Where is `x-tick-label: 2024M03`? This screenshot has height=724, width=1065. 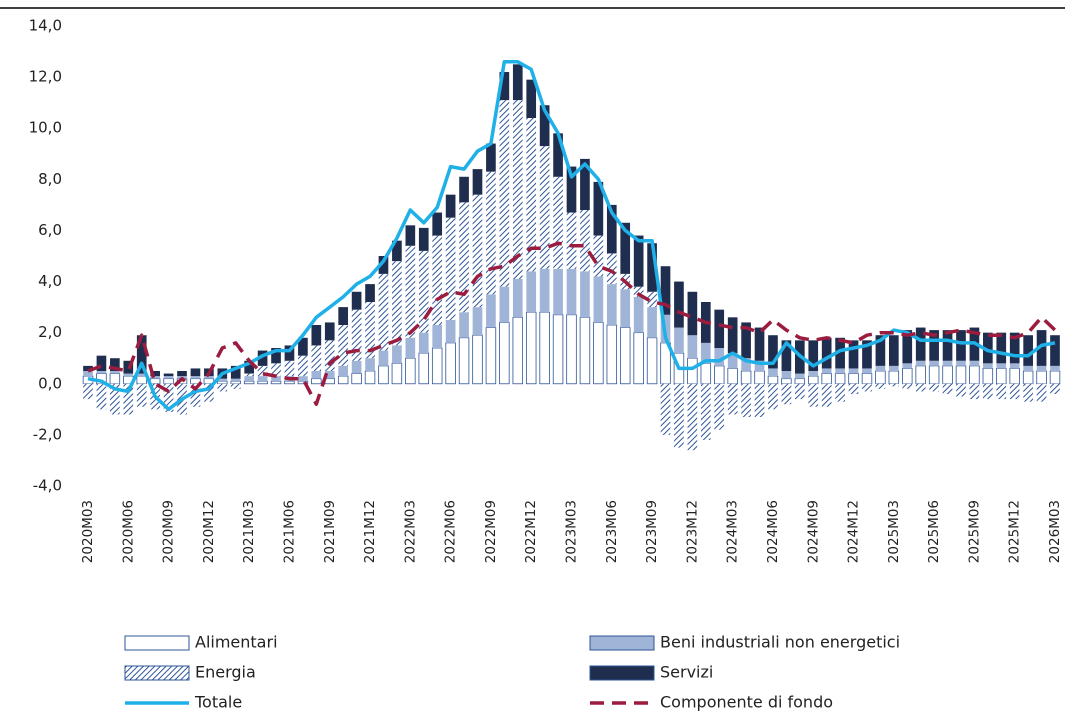
x-tick-label: 2024M03 is located at coordinates (733, 531).